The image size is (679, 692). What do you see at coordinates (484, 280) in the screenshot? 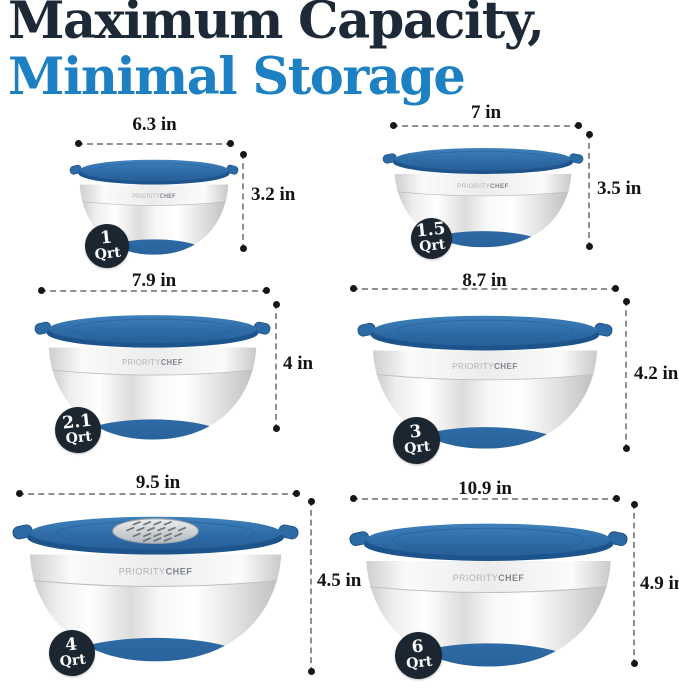
I see `width-dimension-label: 8.7 in` at bounding box center [484, 280].